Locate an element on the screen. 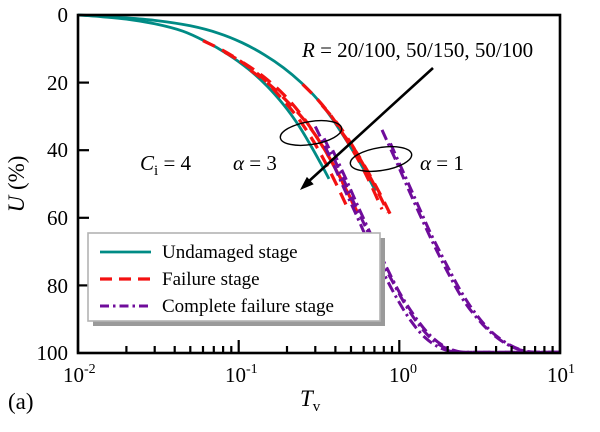 Image resolution: width=600 pixels, height=432 pixels. x-tick-1e1: 10¹ is located at coordinates (561, 374).